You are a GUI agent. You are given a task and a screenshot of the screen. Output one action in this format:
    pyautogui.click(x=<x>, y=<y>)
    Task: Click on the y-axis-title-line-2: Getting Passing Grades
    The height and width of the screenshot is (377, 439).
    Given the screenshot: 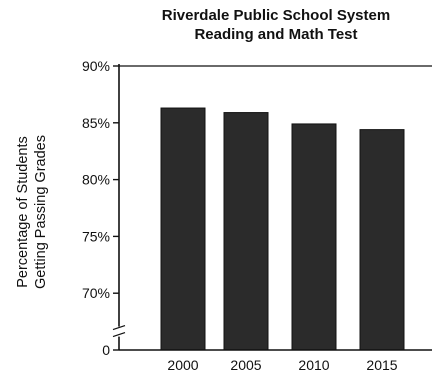 What is the action you would take?
    pyautogui.click(x=41, y=212)
    